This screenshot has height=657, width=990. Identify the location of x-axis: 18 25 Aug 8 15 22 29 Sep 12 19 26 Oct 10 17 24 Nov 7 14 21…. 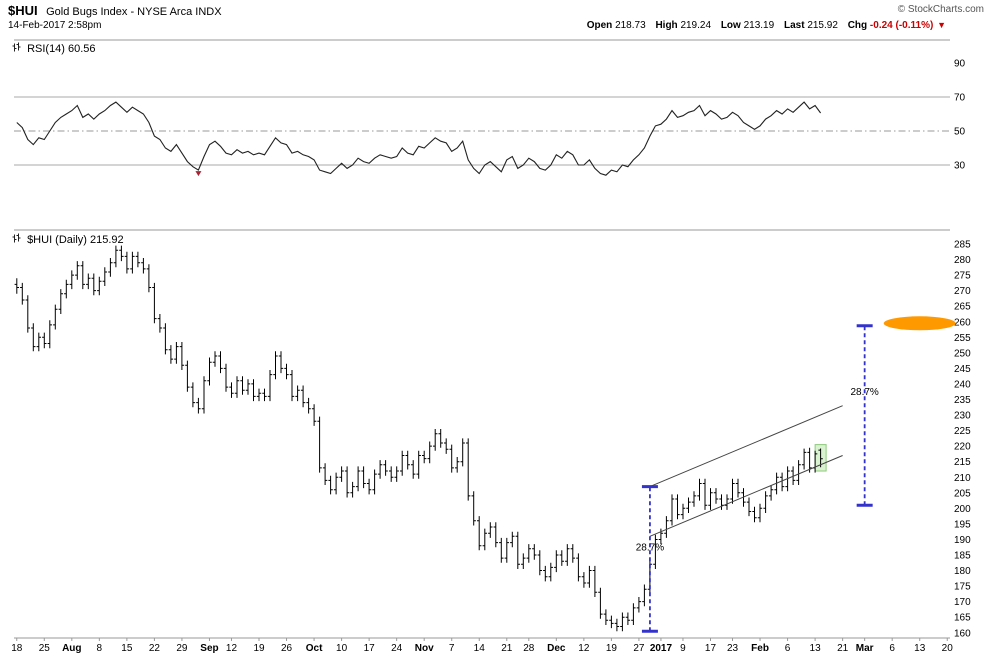
(482, 646).